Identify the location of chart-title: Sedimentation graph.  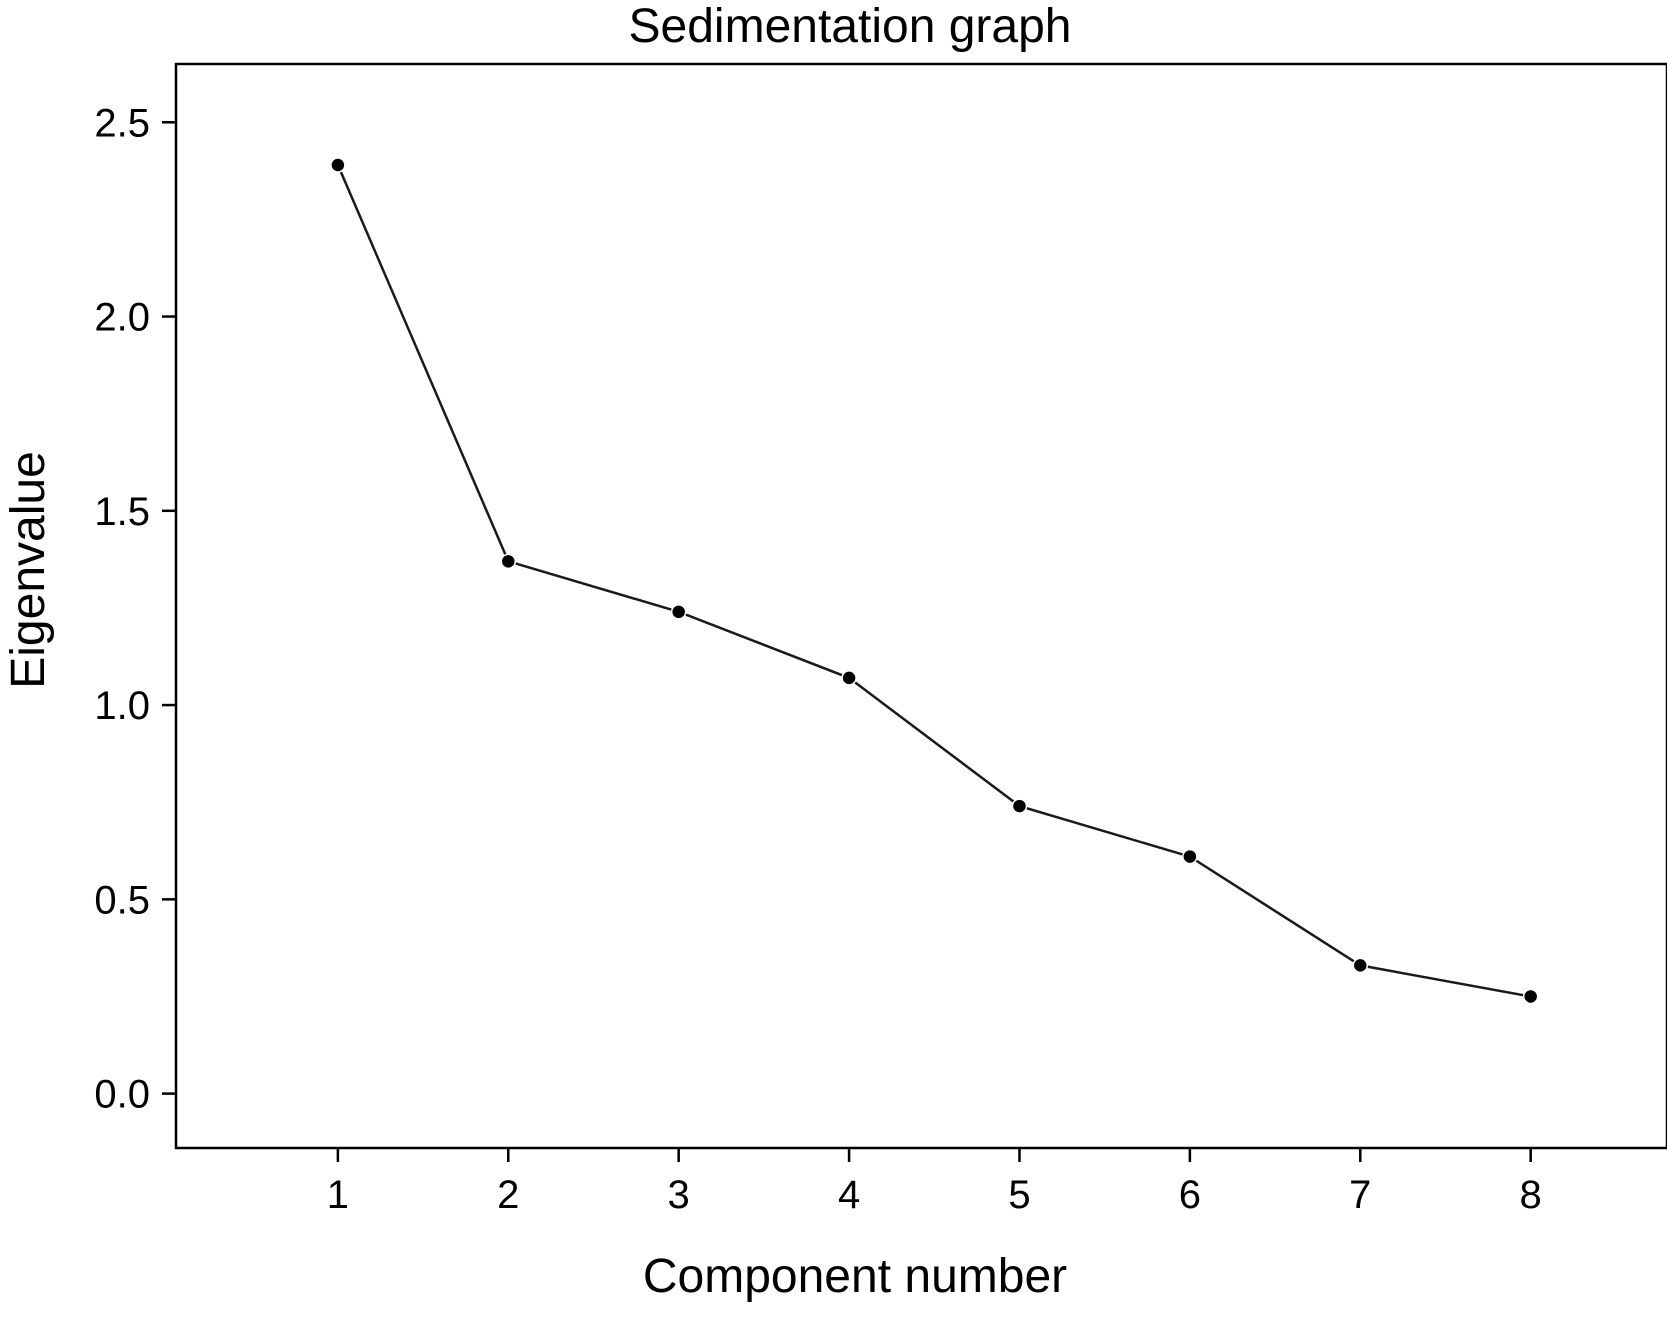
(850, 26).